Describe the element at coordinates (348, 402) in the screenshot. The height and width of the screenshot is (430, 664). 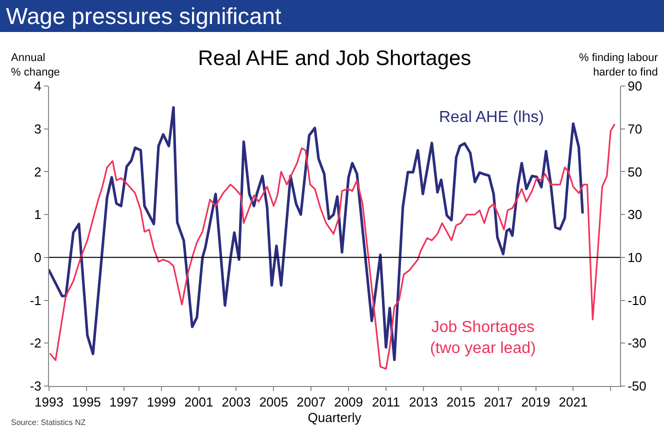
I see `x-tick-label: 2009` at that location.